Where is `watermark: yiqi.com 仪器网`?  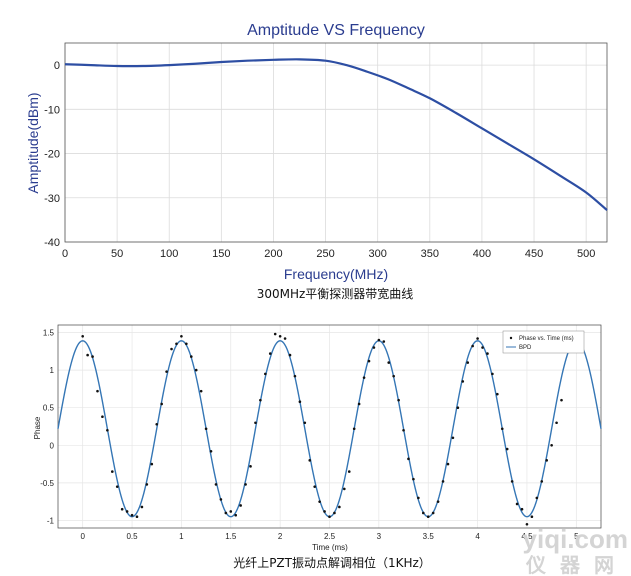 watermark: yiqi.com 仪器网 is located at coordinates (575, 550).